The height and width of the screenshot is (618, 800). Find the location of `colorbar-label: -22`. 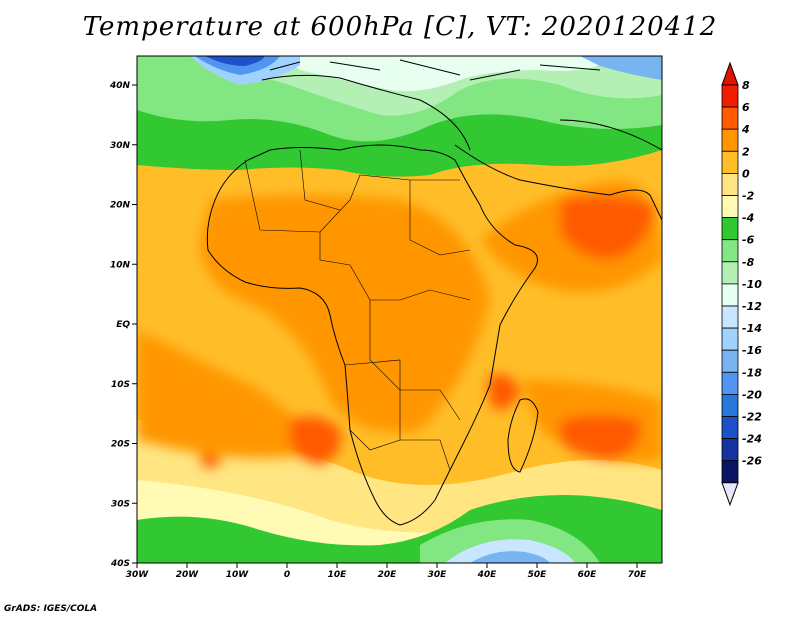

colorbar-label: -22 is located at coordinates (752, 417).